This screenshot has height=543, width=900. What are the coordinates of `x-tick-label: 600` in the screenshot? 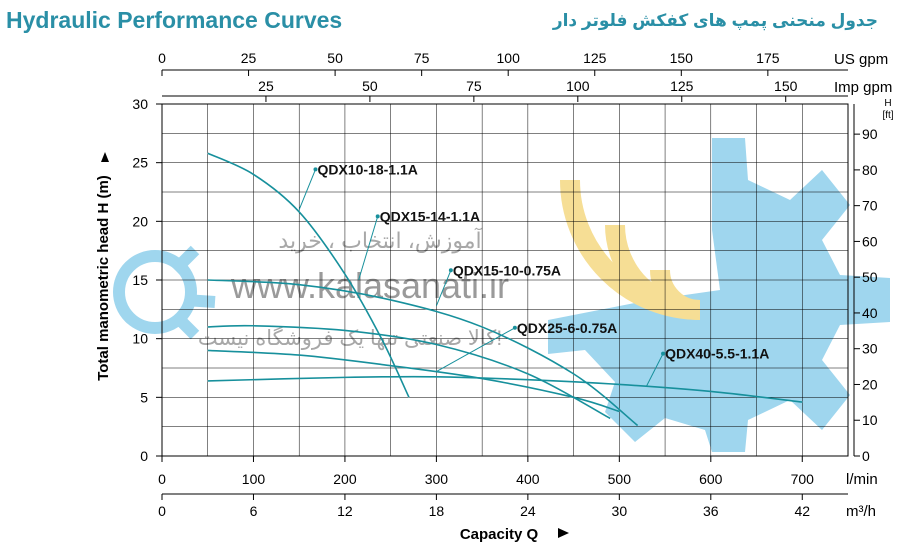 It's located at (711, 479).